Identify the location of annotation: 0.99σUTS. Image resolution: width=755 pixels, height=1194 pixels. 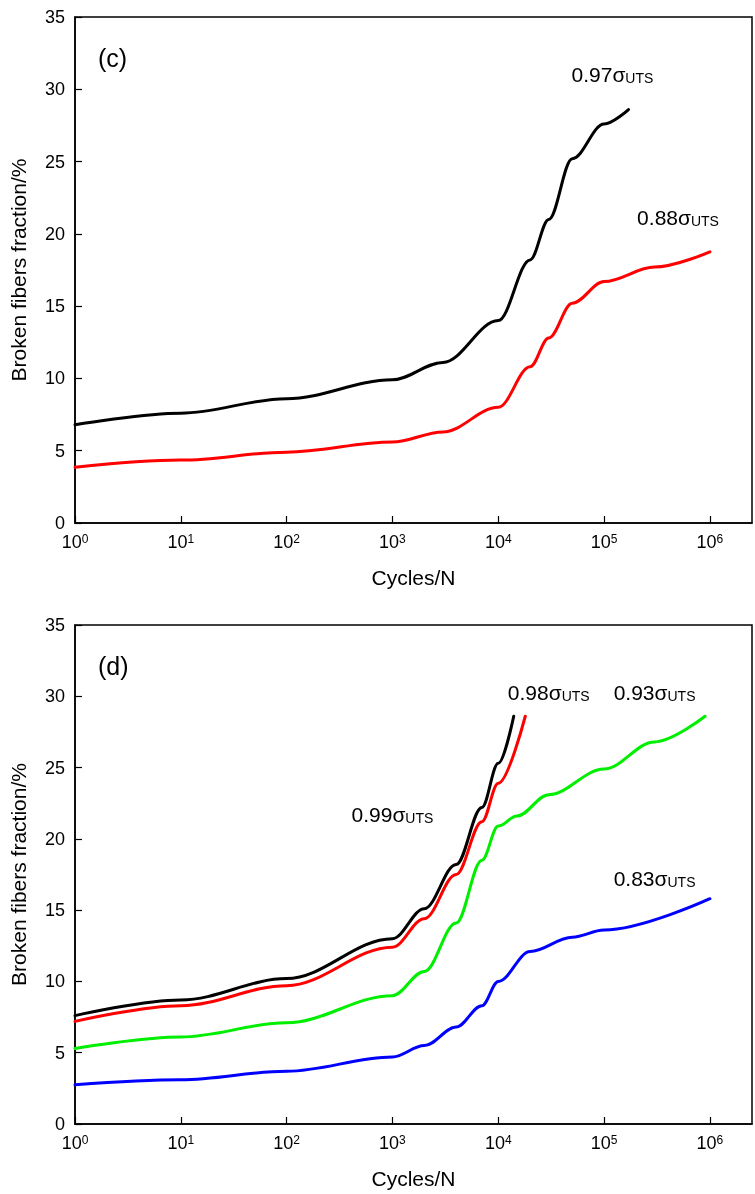
(392, 814).